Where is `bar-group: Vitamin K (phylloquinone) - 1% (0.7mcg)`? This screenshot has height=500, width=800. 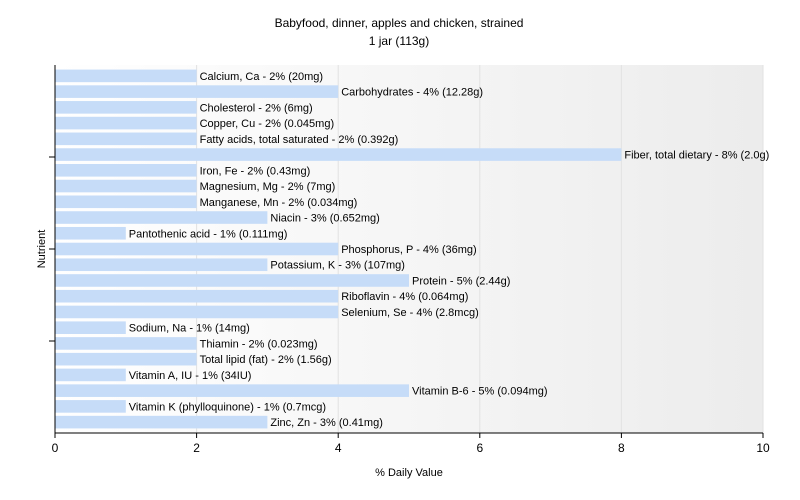 bar-group: Vitamin K (phylloquinone) - 1% (0.7mcg) is located at coordinates (190, 406).